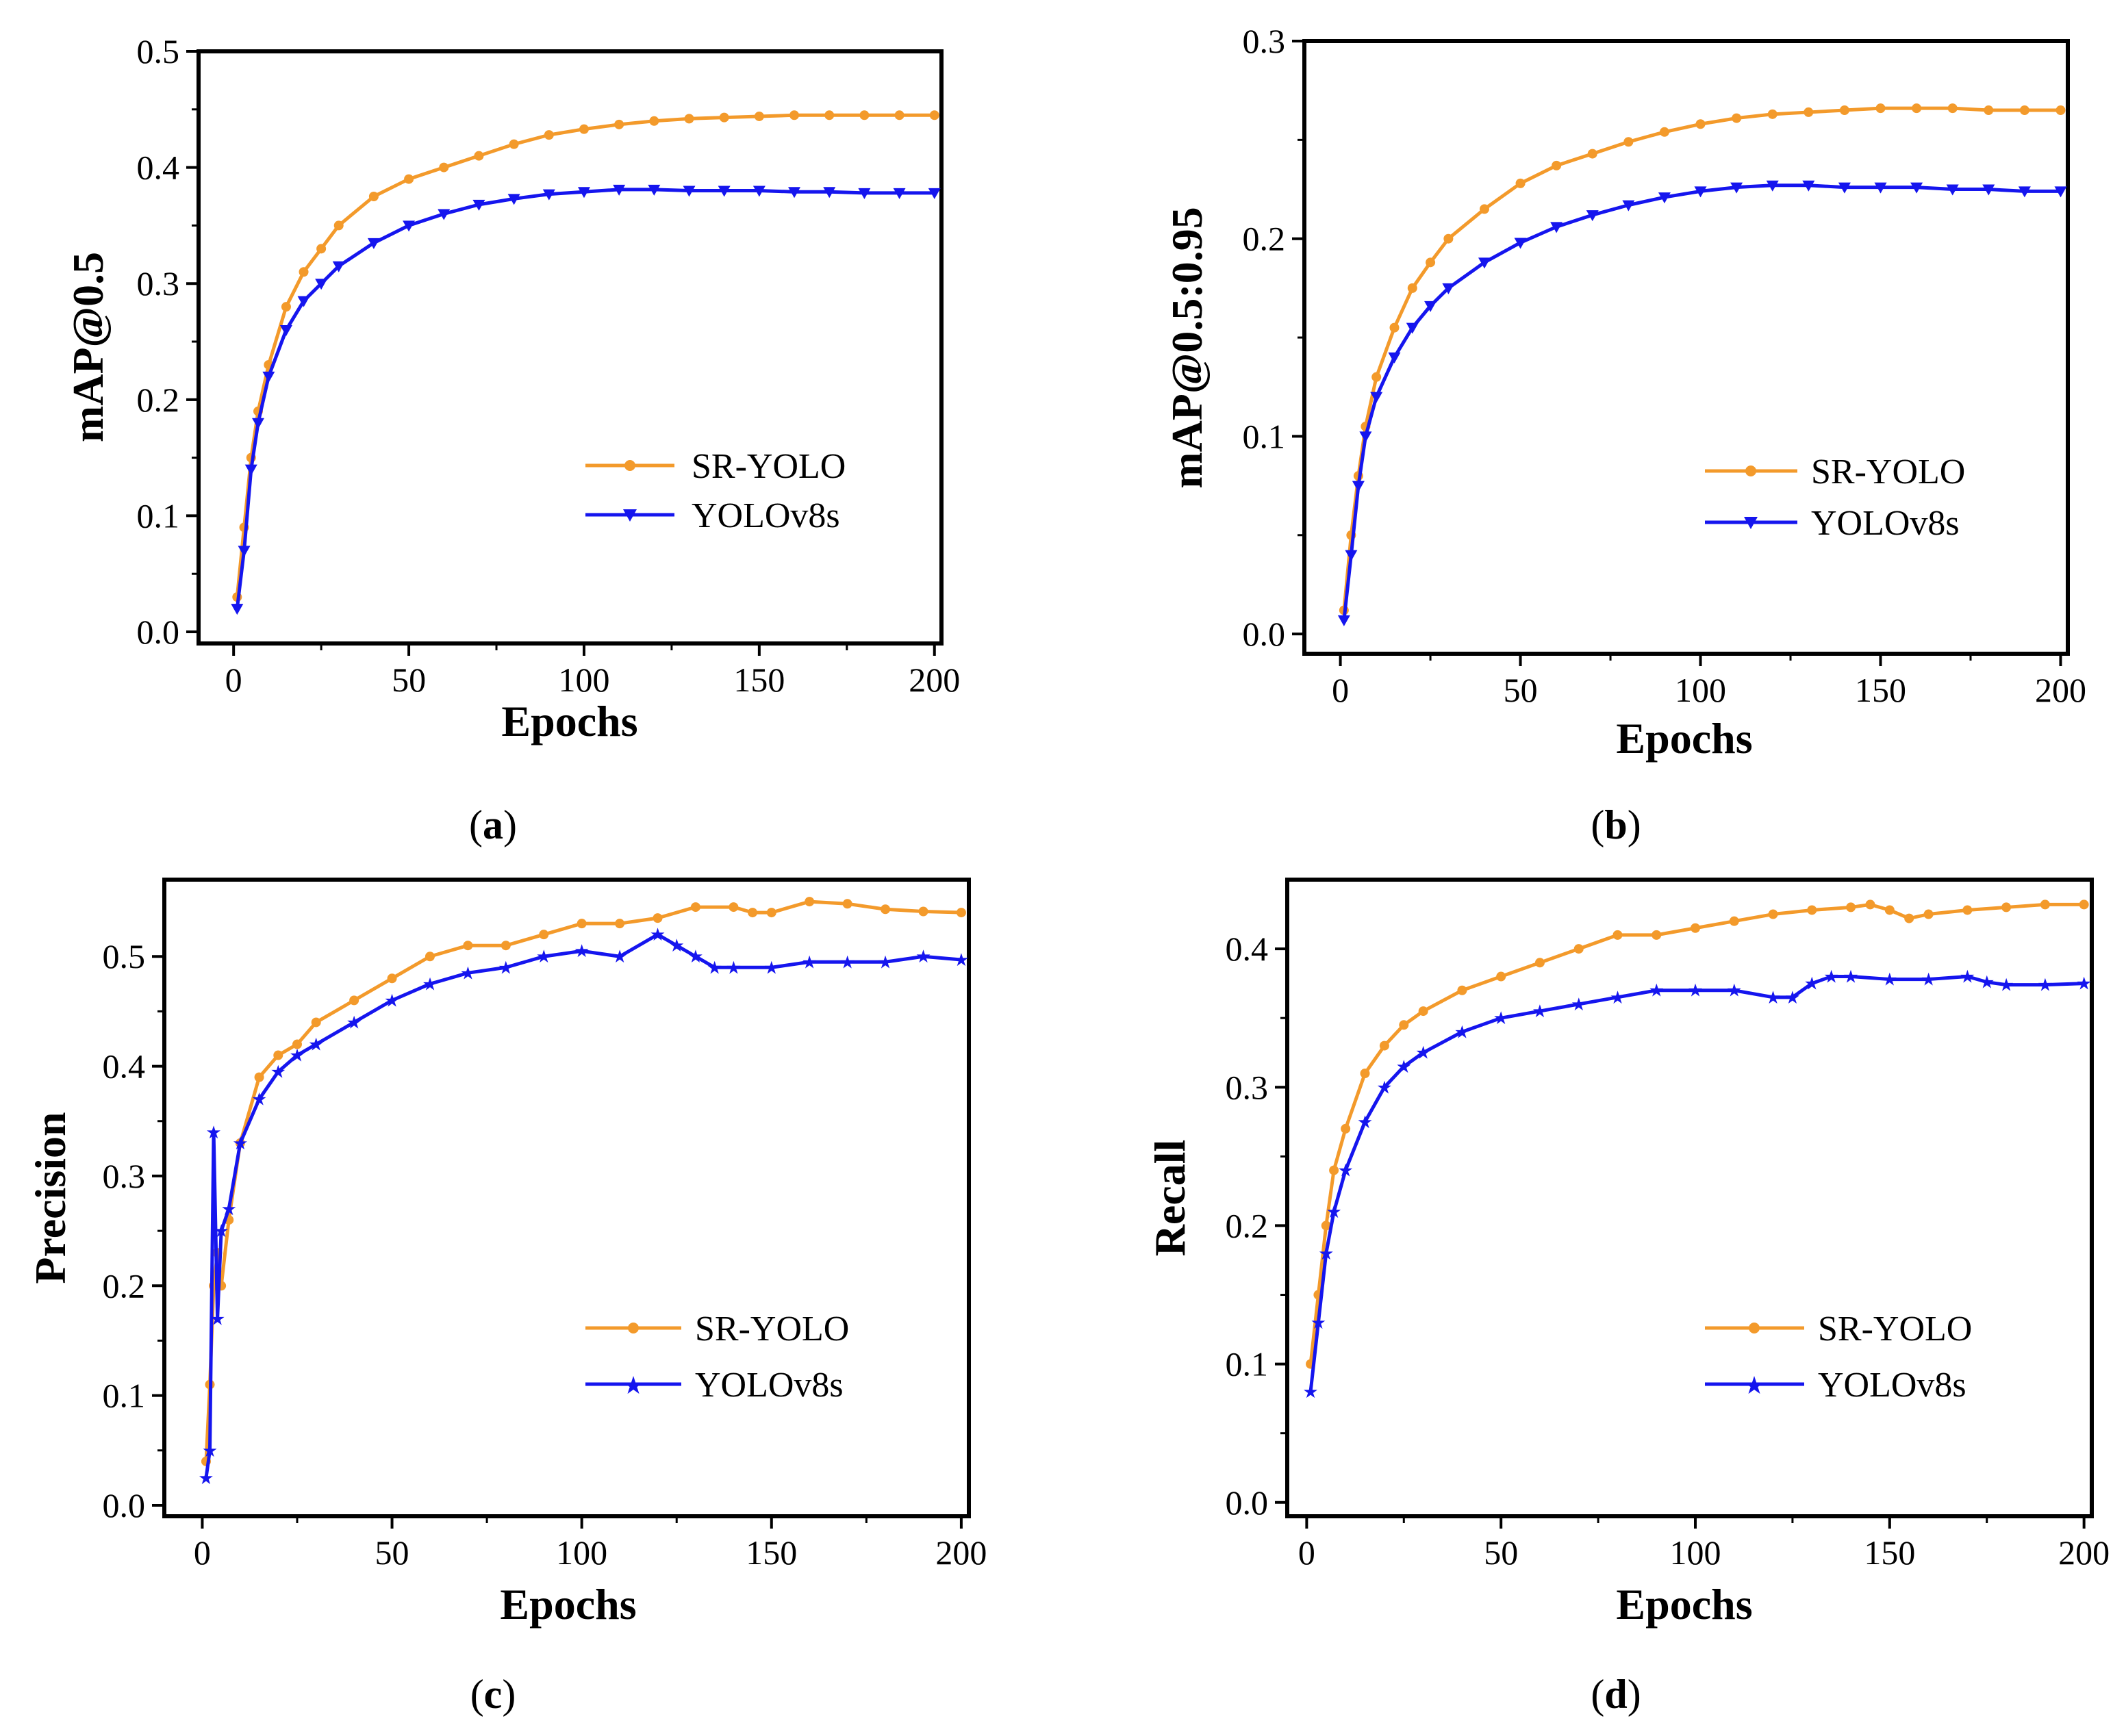  I want to click on series-line-sr-yolo, so click(582, 1180).